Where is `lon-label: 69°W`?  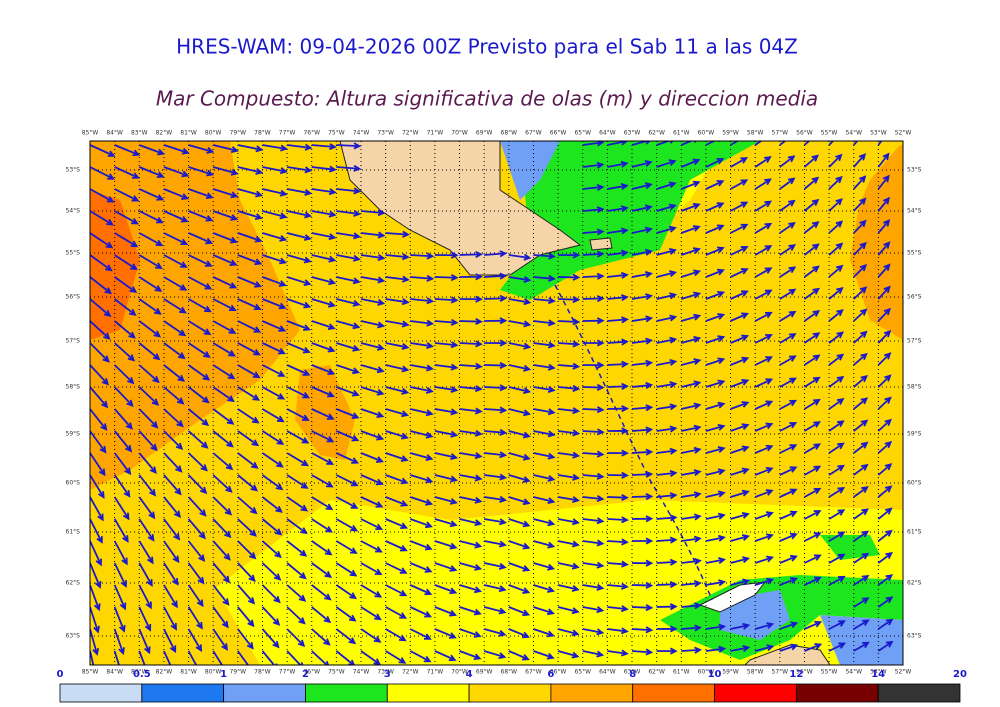
lon-label: 69°W is located at coordinates (484, 672).